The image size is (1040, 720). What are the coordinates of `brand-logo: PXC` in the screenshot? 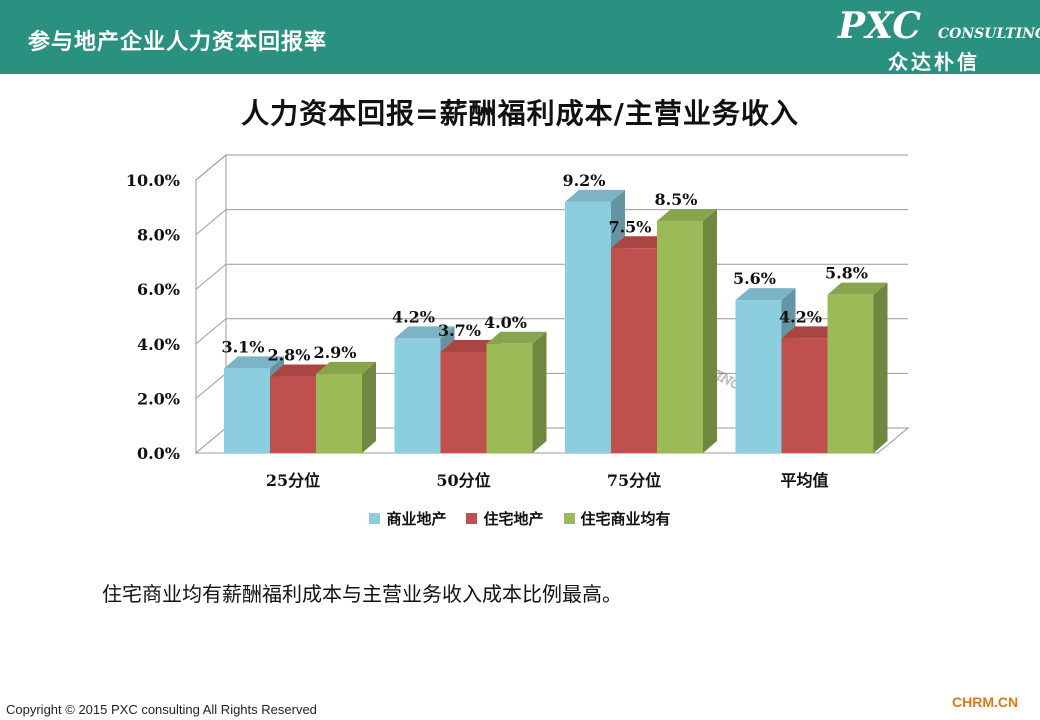 It's located at (880, 26).